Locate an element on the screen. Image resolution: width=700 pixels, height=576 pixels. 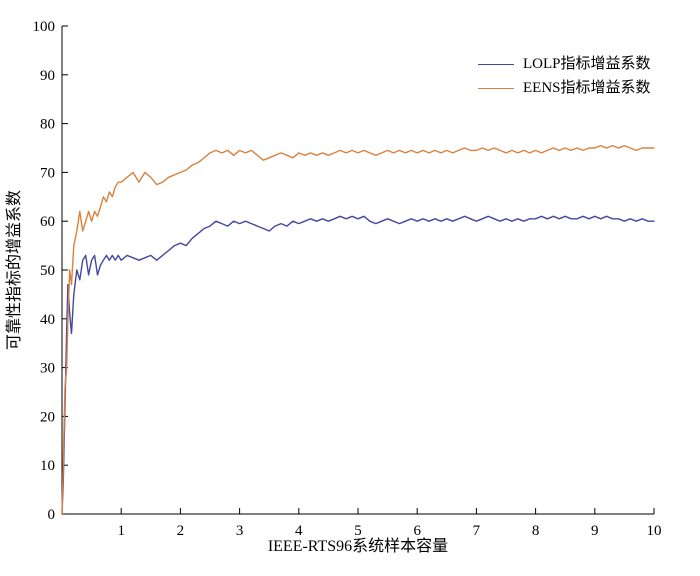
y-tick-label: 90 is located at coordinates (47, 76).